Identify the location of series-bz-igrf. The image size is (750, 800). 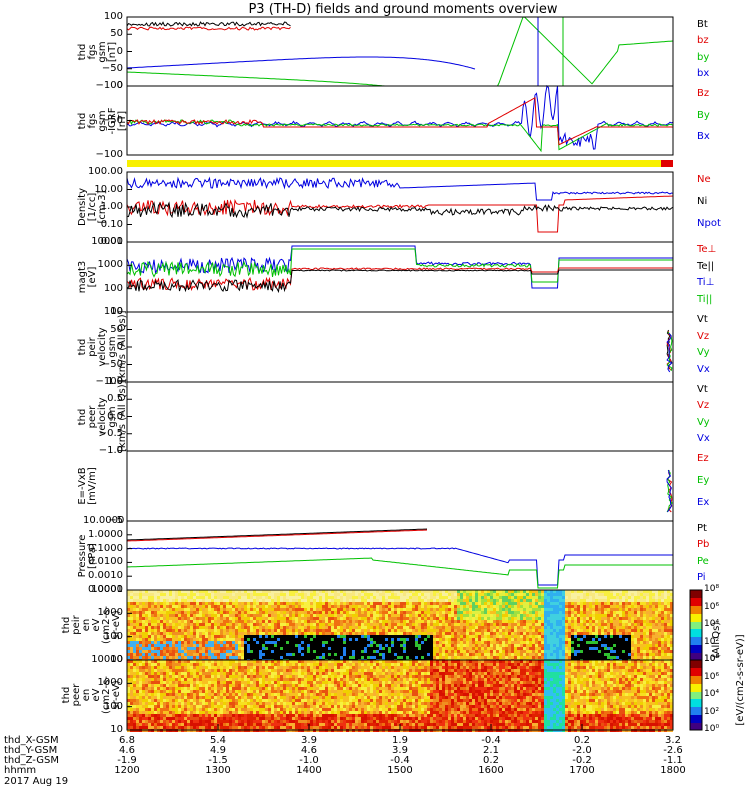
(399, 121).